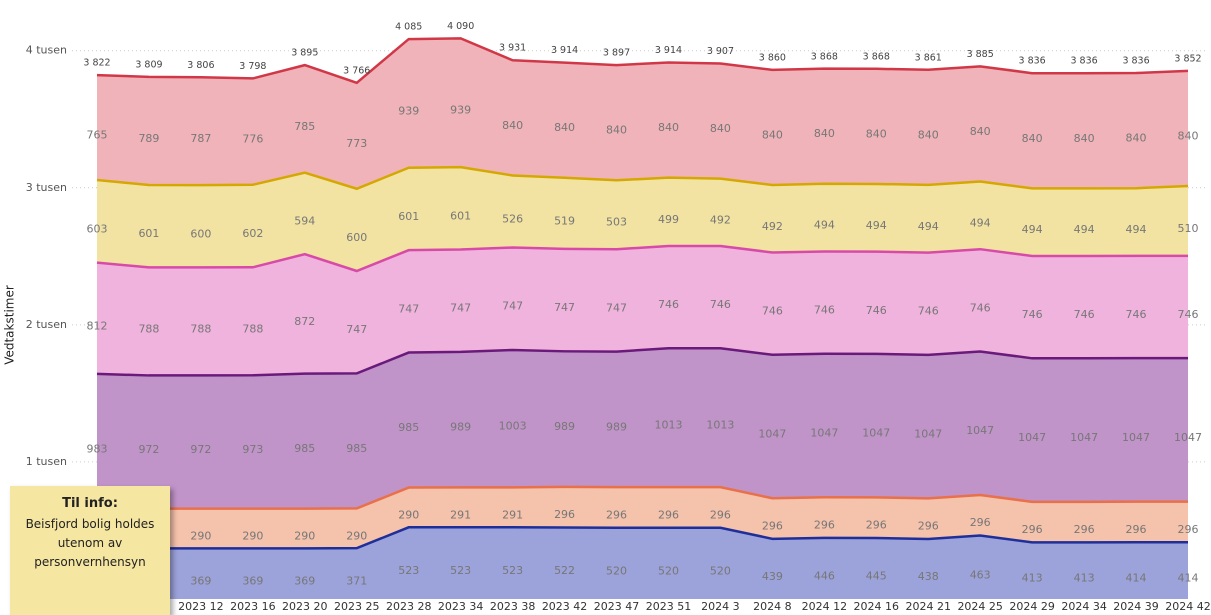 The height and width of the screenshot is (615, 1211). I want to click on data-label: 973, so click(252, 449).